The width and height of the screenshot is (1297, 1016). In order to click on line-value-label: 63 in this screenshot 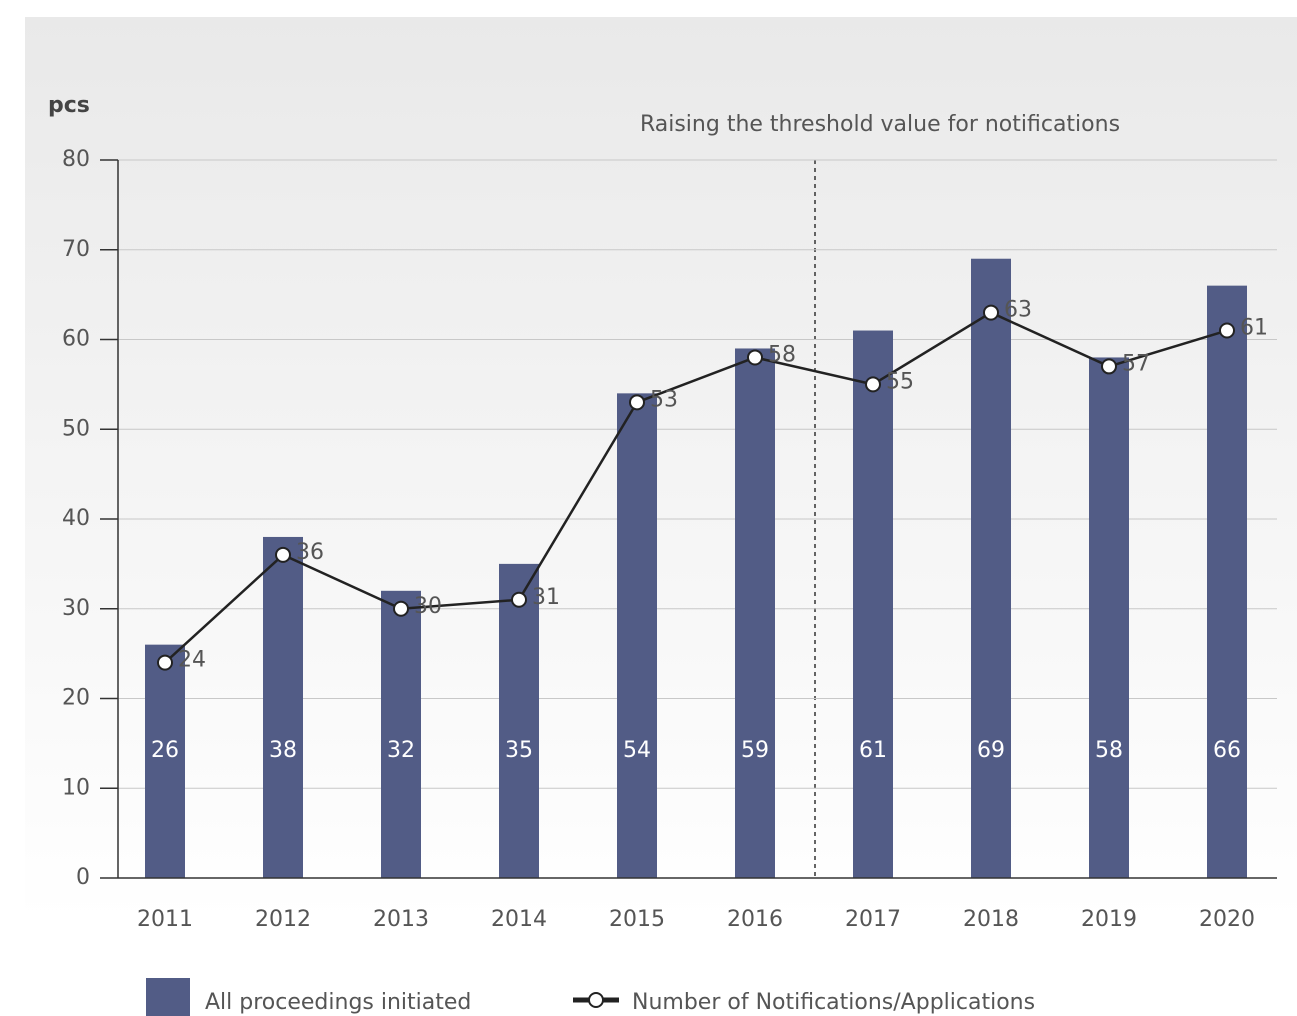, I will do `click(1018, 310)`.